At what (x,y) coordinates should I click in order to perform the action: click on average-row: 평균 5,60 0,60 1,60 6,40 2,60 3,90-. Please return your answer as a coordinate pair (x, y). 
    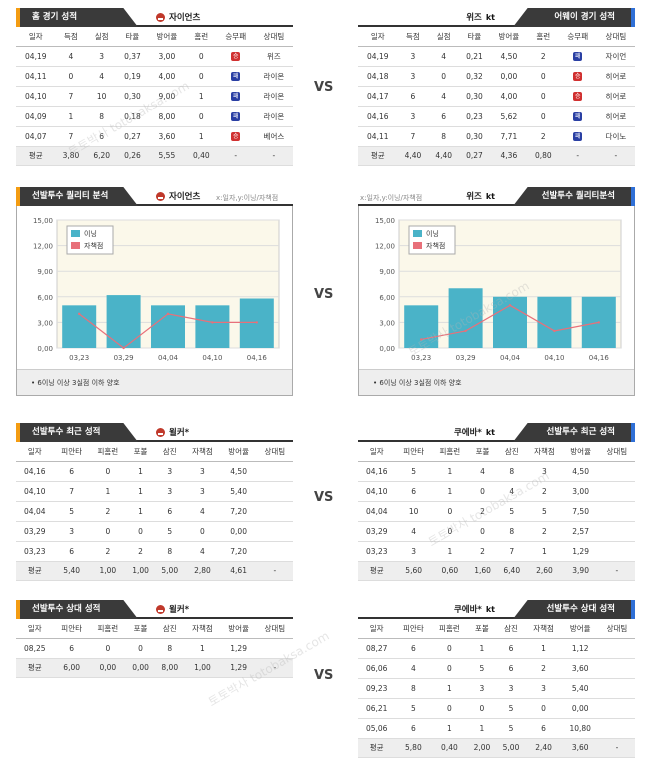
    Looking at the image, I should click on (496, 571).